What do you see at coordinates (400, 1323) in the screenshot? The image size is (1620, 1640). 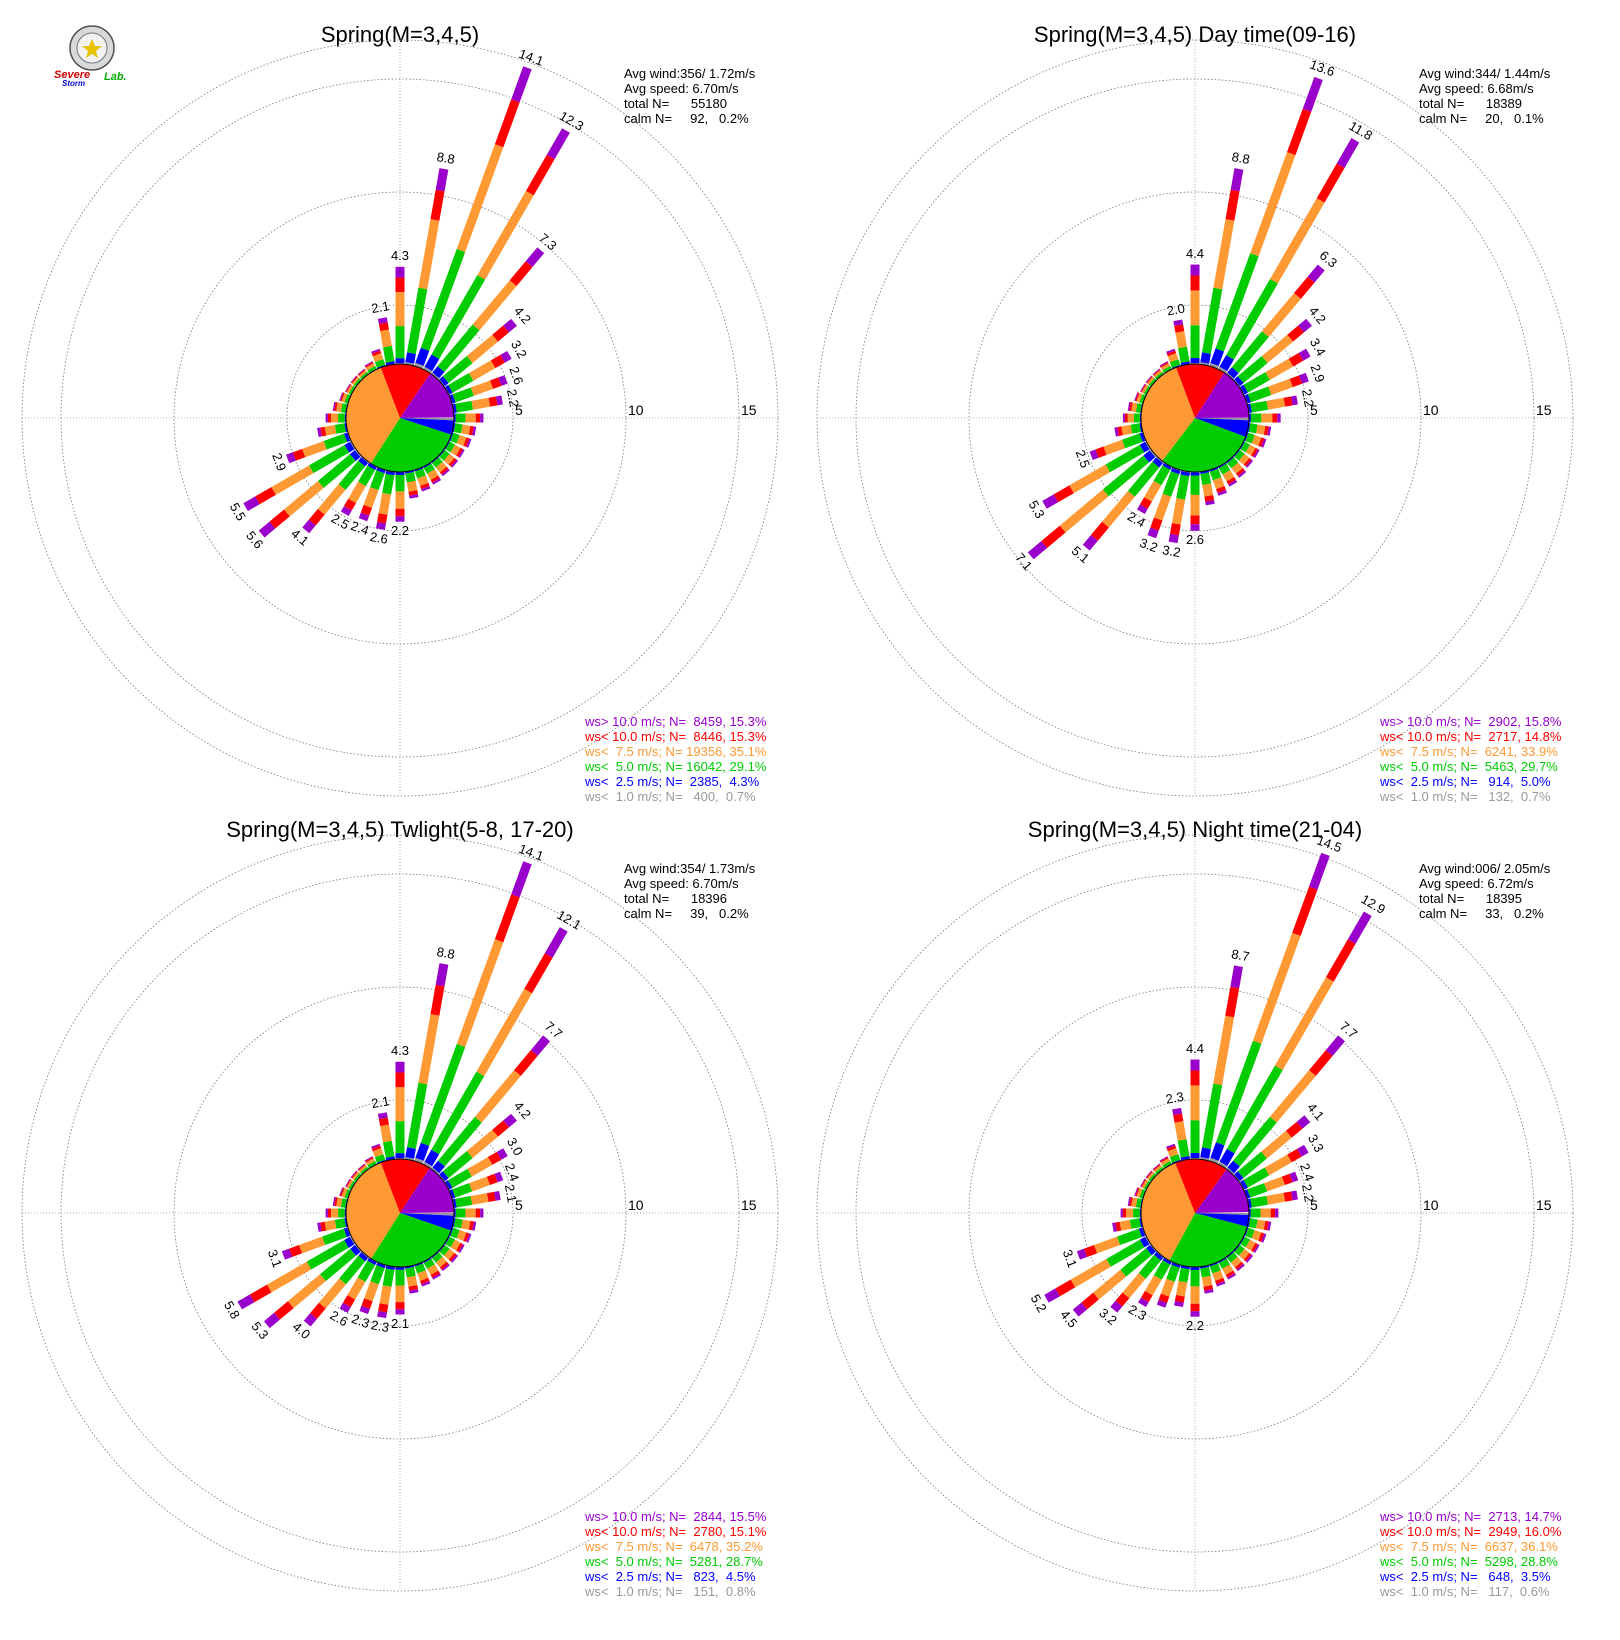 I see `bar-value-label: 2.1` at bounding box center [400, 1323].